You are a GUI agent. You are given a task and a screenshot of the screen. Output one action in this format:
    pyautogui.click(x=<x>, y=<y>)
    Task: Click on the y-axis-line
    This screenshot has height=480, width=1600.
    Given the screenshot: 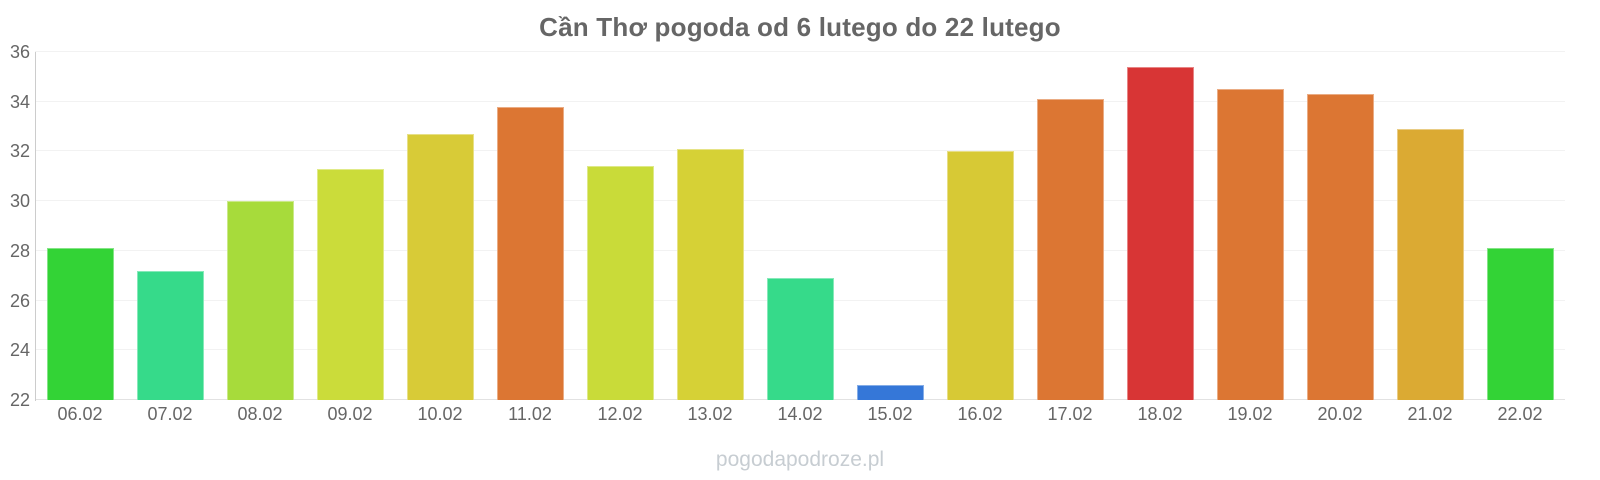 What is the action you would take?
    pyautogui.click(x=35, y=226)
    